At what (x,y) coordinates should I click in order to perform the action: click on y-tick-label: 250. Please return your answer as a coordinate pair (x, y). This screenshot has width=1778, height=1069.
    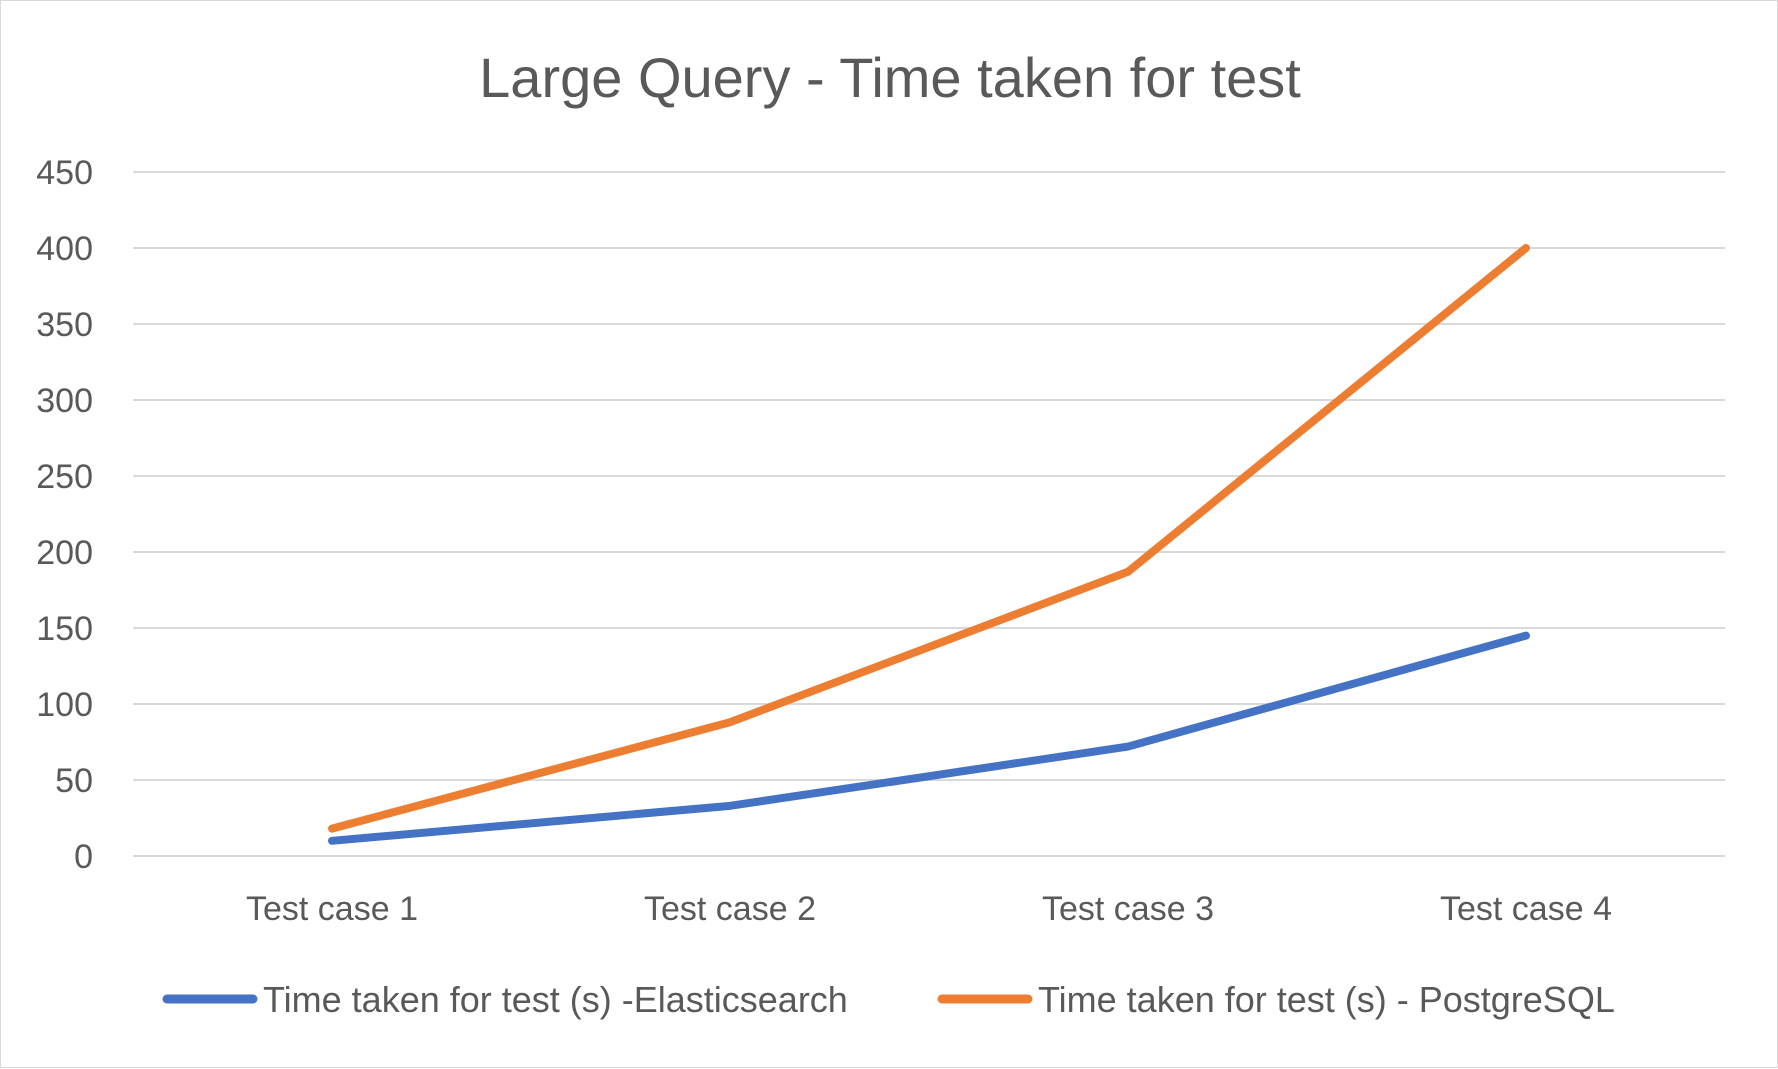
    Looking at the image, I should click on (64, 477).